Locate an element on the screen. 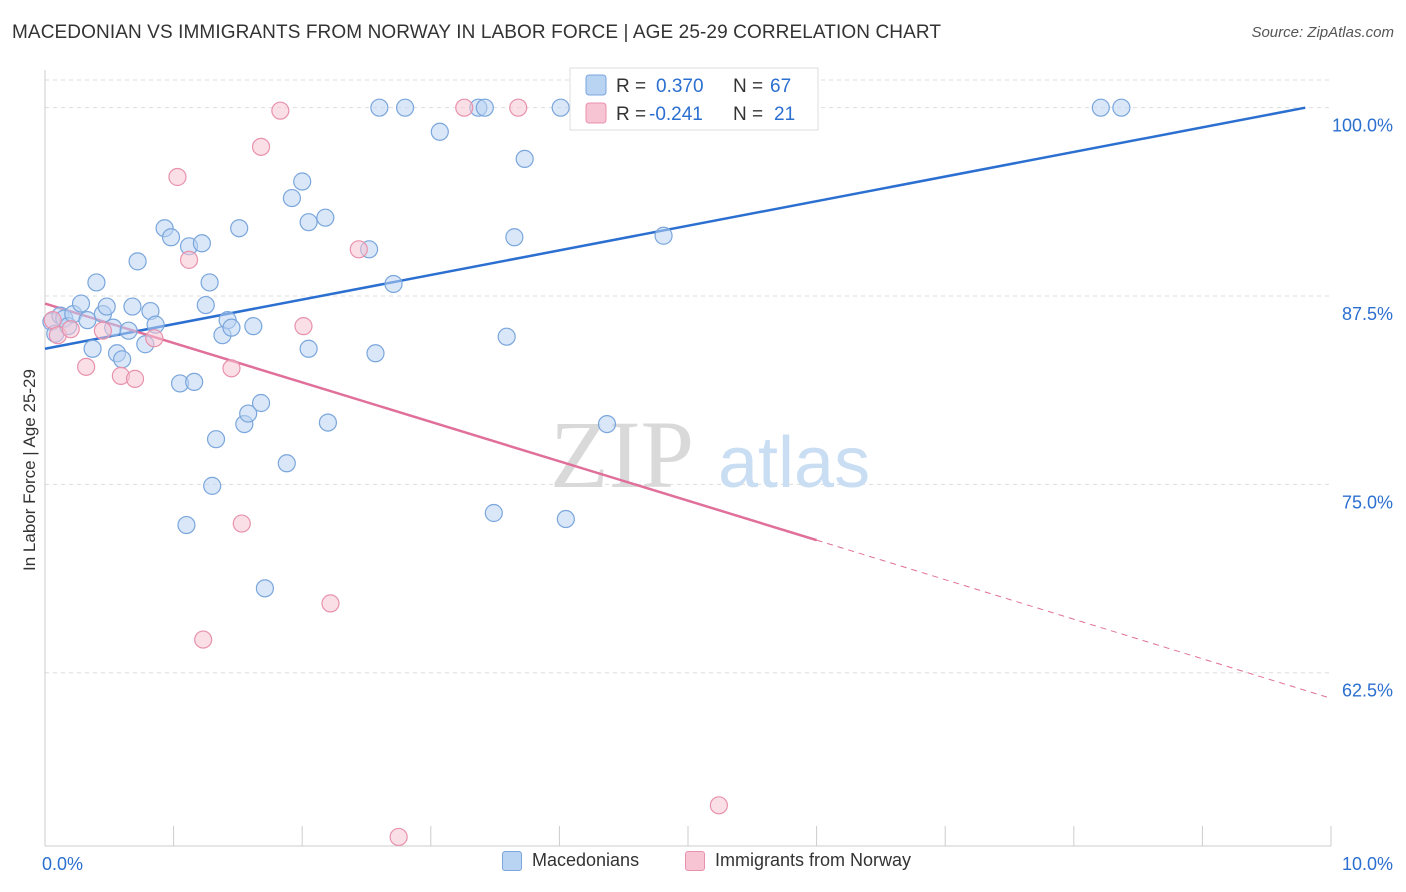  legend-item-macedonians: Macedonians is located at coordinates (570, 860).